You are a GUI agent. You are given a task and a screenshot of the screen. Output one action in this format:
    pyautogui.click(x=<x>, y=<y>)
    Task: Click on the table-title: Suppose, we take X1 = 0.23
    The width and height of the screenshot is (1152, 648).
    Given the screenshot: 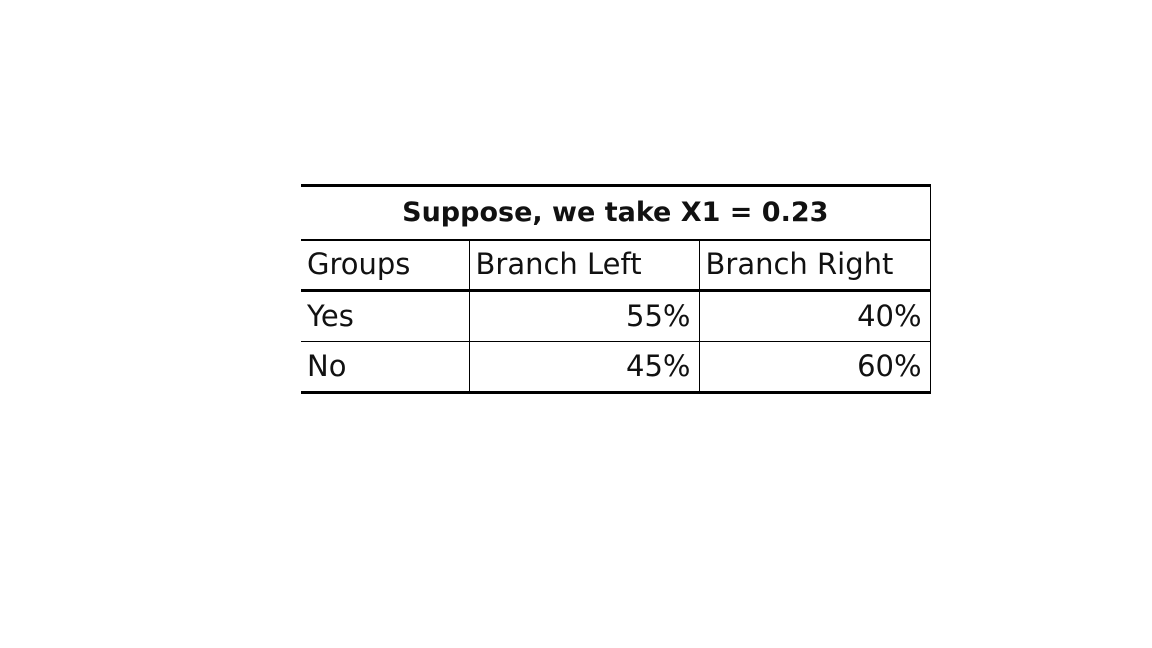 What is the action you would take?
    pyautogui.click(x=616, y=212)
    